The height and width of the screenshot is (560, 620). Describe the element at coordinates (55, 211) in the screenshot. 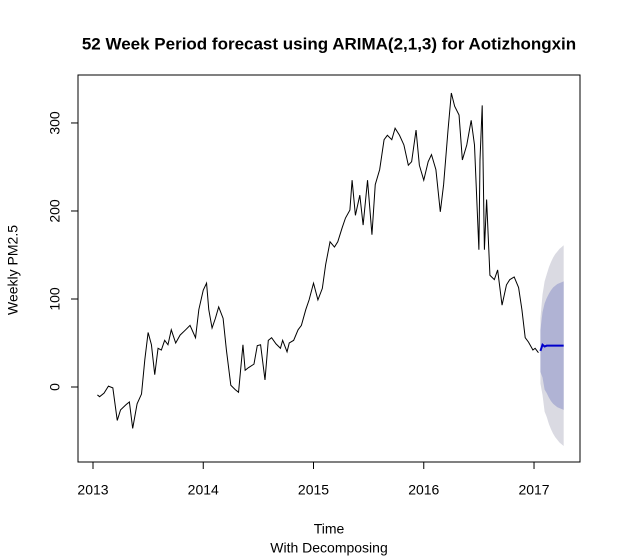

I see `y-tick-label: 200` at that location.